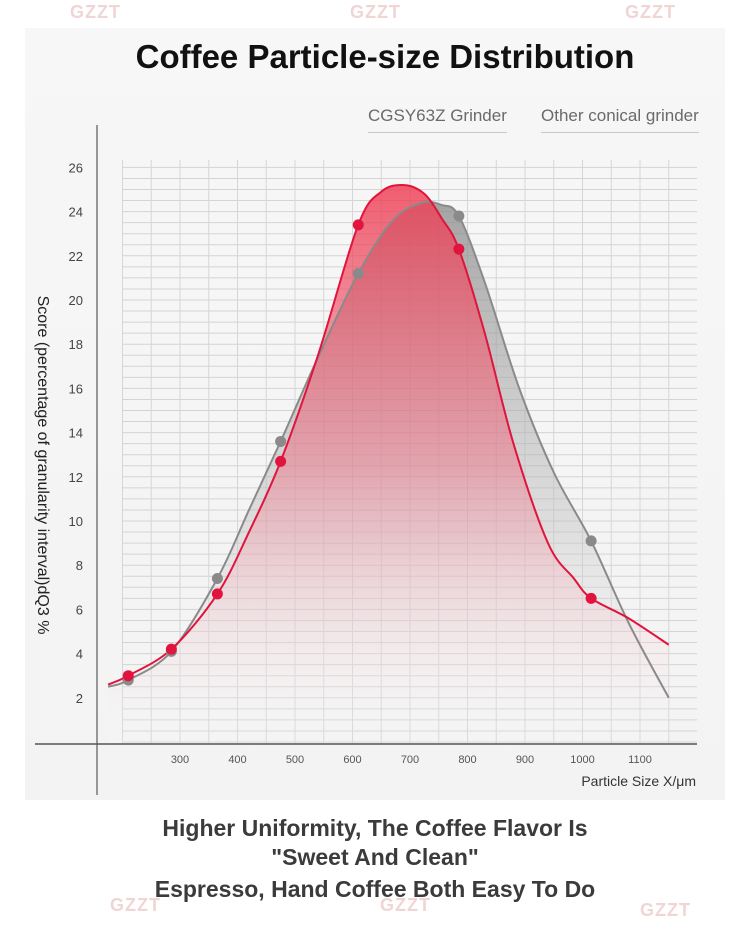 This screenshot has width=750, height=928. I want to click on y-tick-label: 14, so click(76, 433).